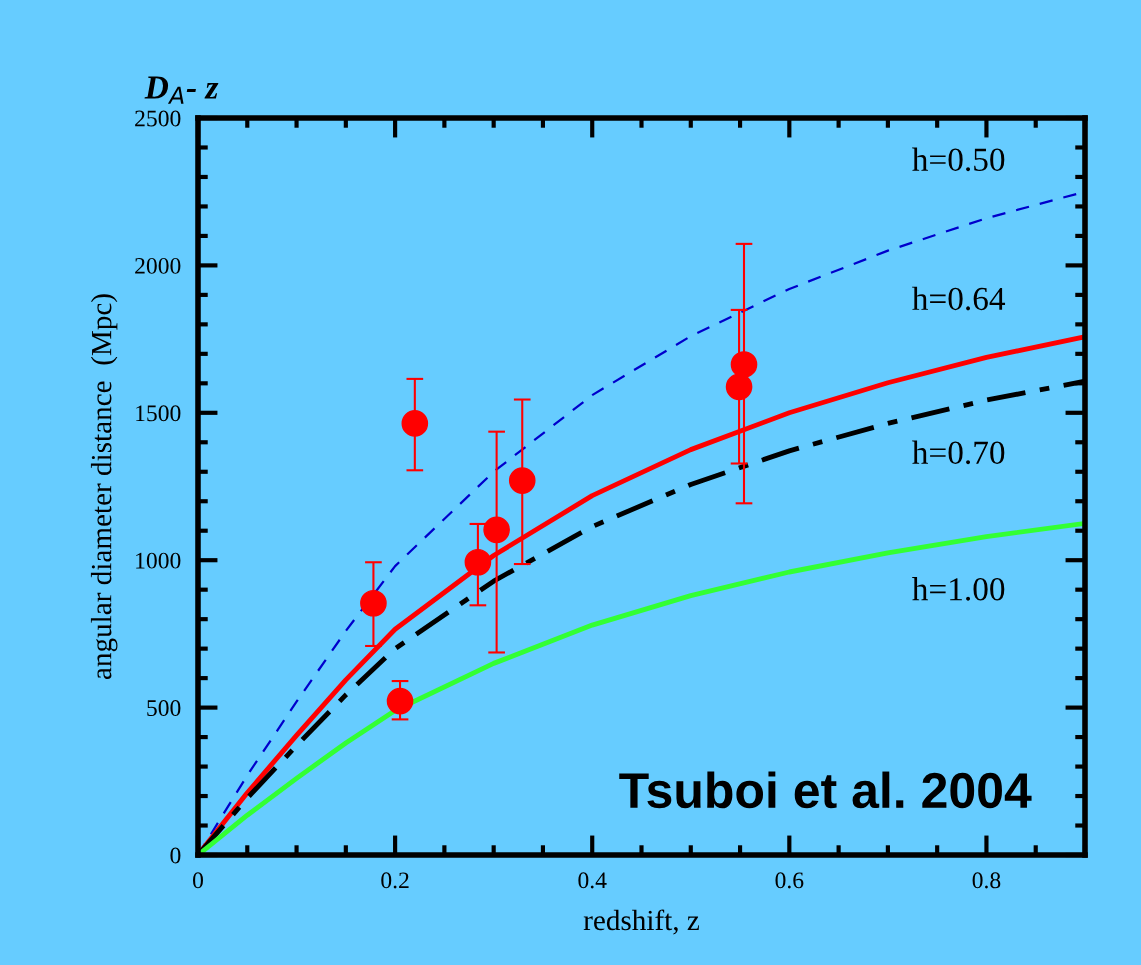 The height and width of the screenshot is (965, 1141). I want to click on x-axis-title: redshift, z, so click(641, 922).